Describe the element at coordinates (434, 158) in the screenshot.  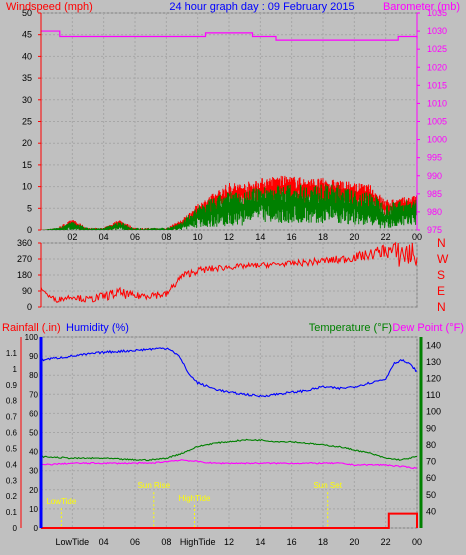
I see `barometer-tick-label: 995` at that location.